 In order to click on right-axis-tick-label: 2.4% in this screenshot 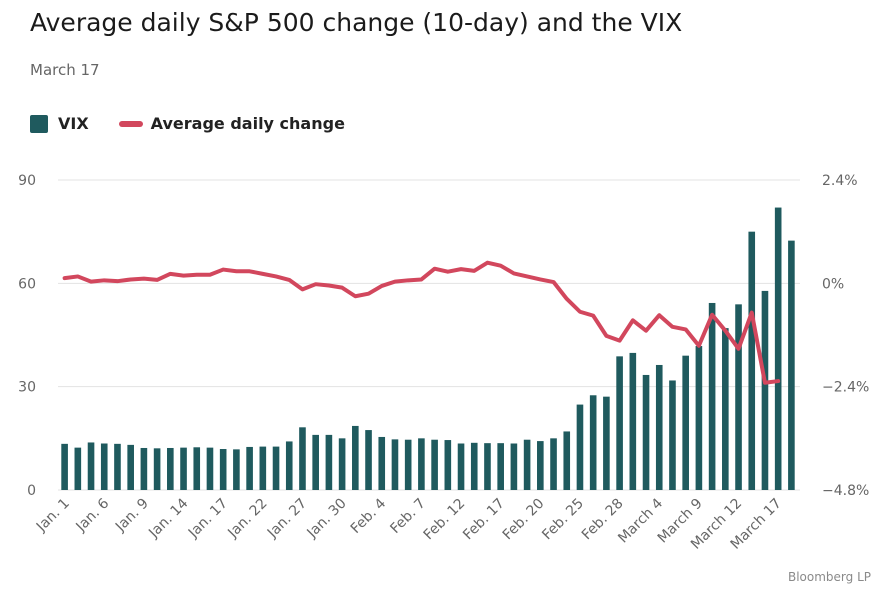, I will do `click(840, 181)`.